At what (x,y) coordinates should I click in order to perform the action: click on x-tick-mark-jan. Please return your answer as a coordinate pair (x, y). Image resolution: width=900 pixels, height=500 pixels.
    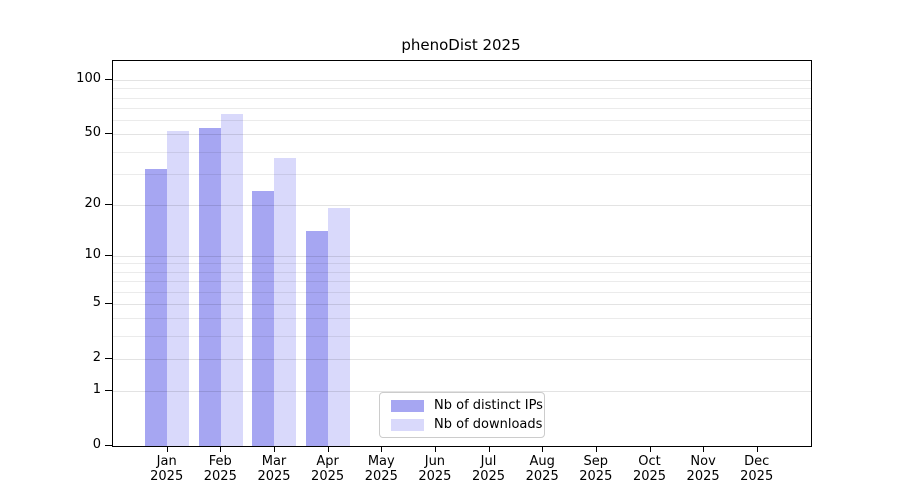
    Looking at the image, I should click on (167, 449).